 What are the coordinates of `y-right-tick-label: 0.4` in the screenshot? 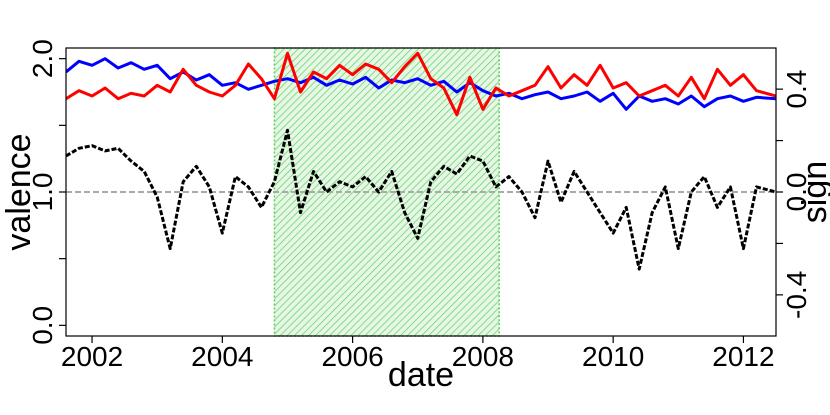 It's located at (796, 89).